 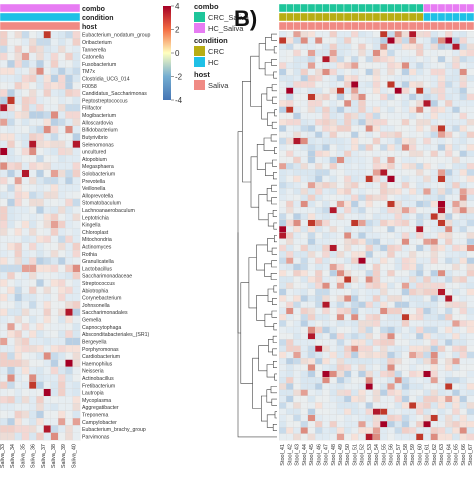 What do you see at coordinates (92, 109) in the screenshot?
I see `row-label: Filifactor` at bounding box center [92, 109].